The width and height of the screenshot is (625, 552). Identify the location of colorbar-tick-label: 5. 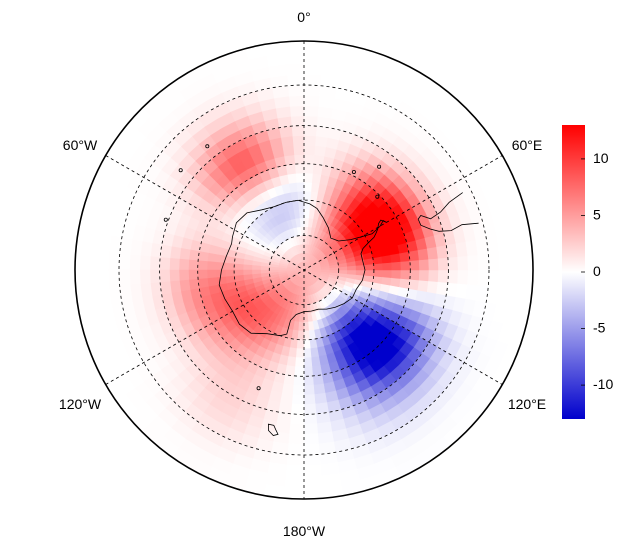
(597, 215).